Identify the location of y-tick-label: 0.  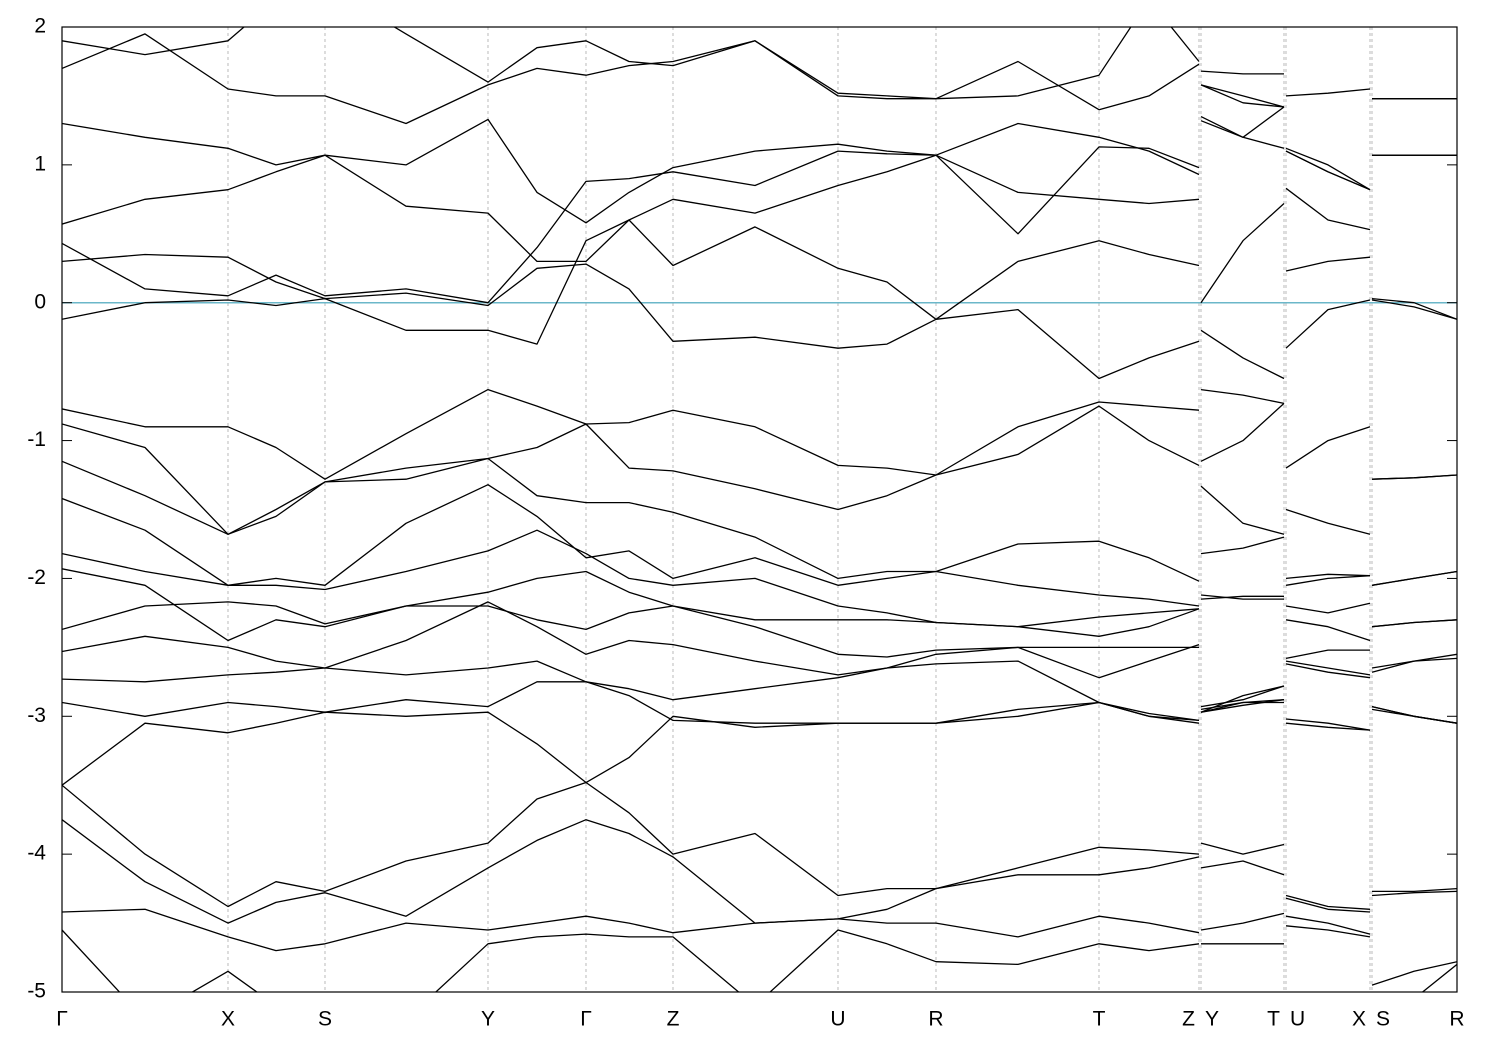
(40, 301).